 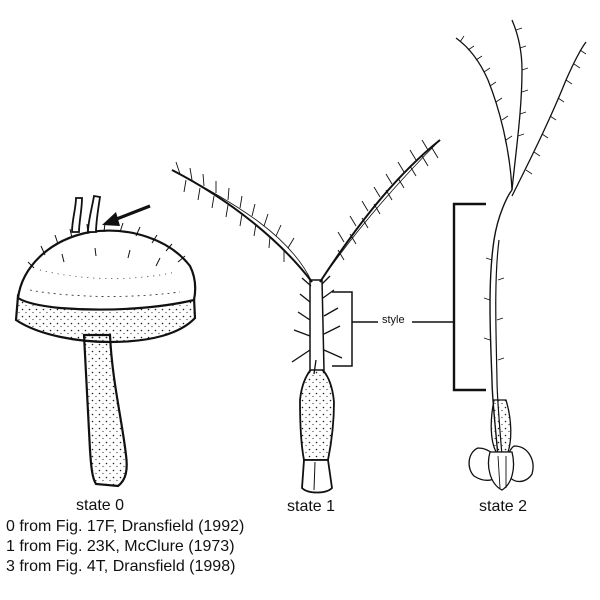 I want to click on style-annotation-label: style, so click(x=393, y=320).